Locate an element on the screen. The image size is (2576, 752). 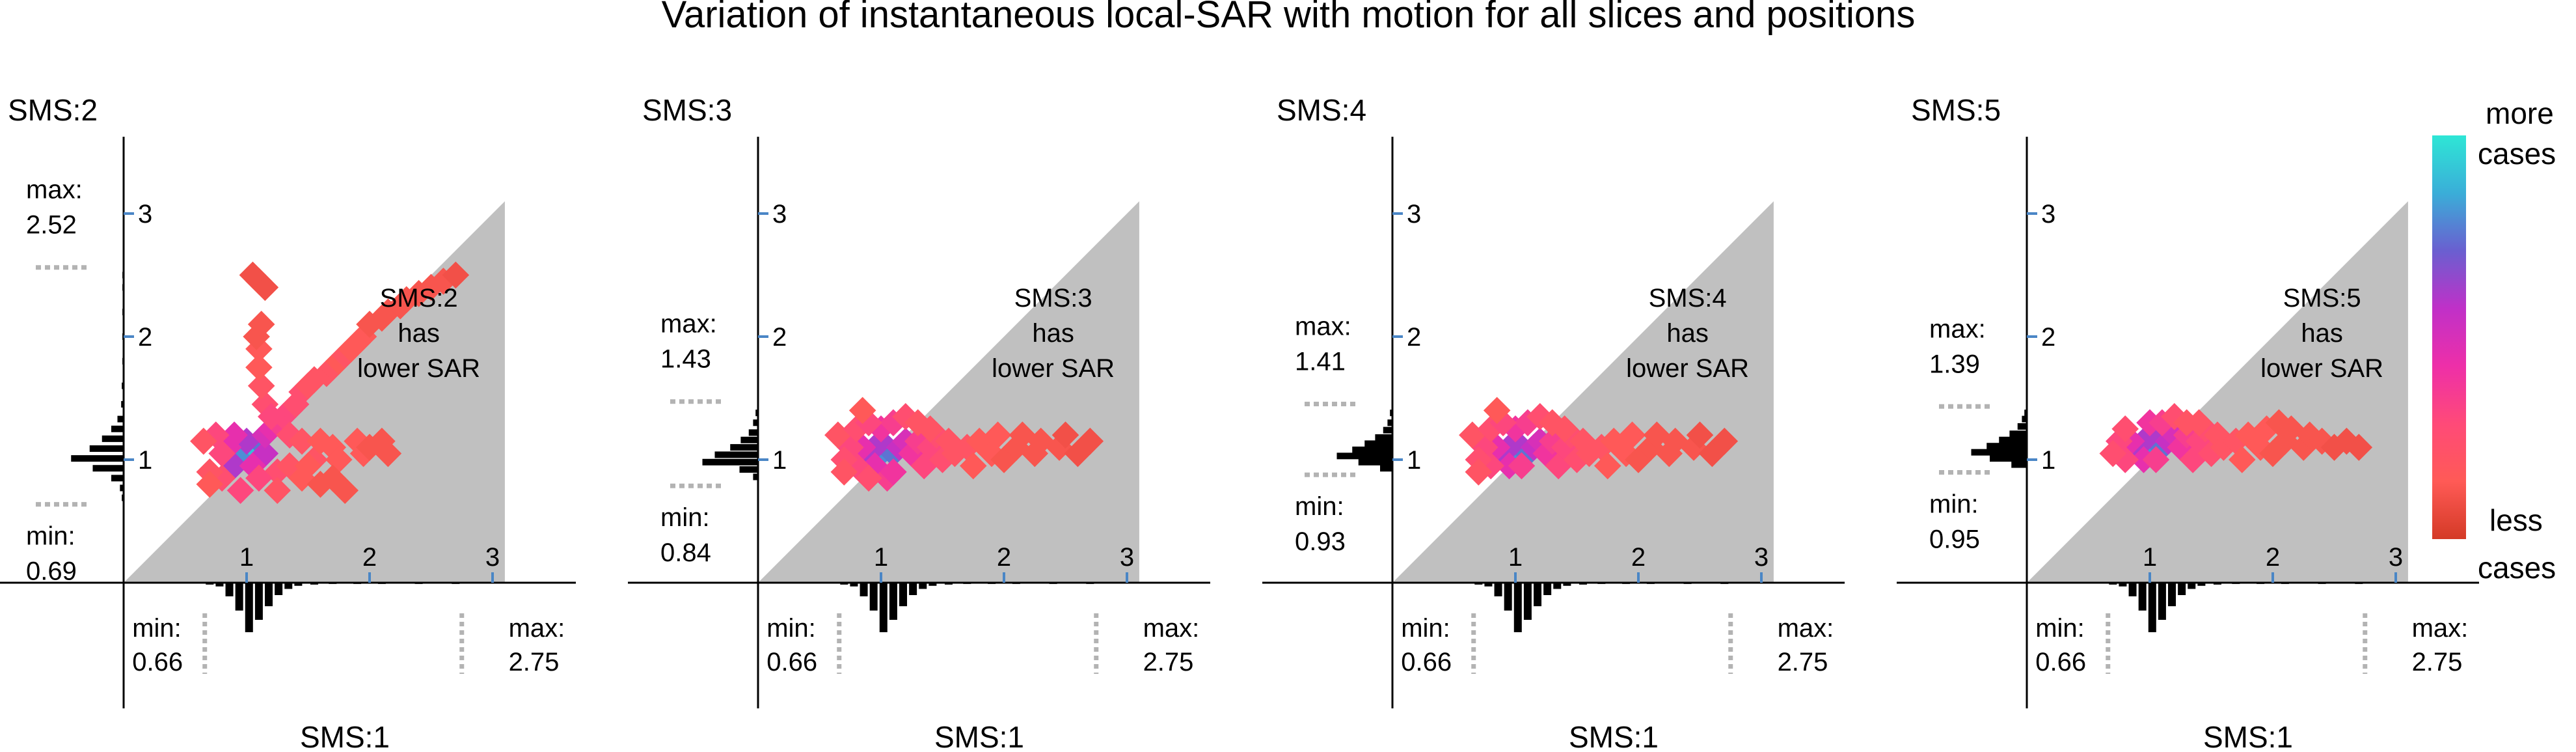
y-min-value: 0.69 is located at coordinates (52, 571).